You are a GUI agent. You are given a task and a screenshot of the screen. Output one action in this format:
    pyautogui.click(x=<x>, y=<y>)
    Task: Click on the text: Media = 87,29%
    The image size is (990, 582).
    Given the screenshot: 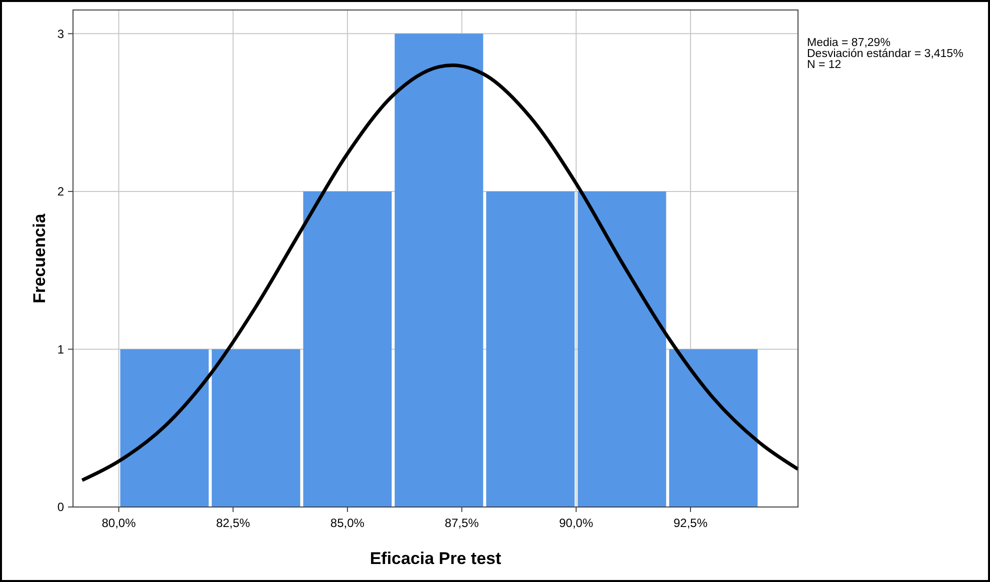 What is the action you would take?
    pyautogui.click(x=848, y=43)
    